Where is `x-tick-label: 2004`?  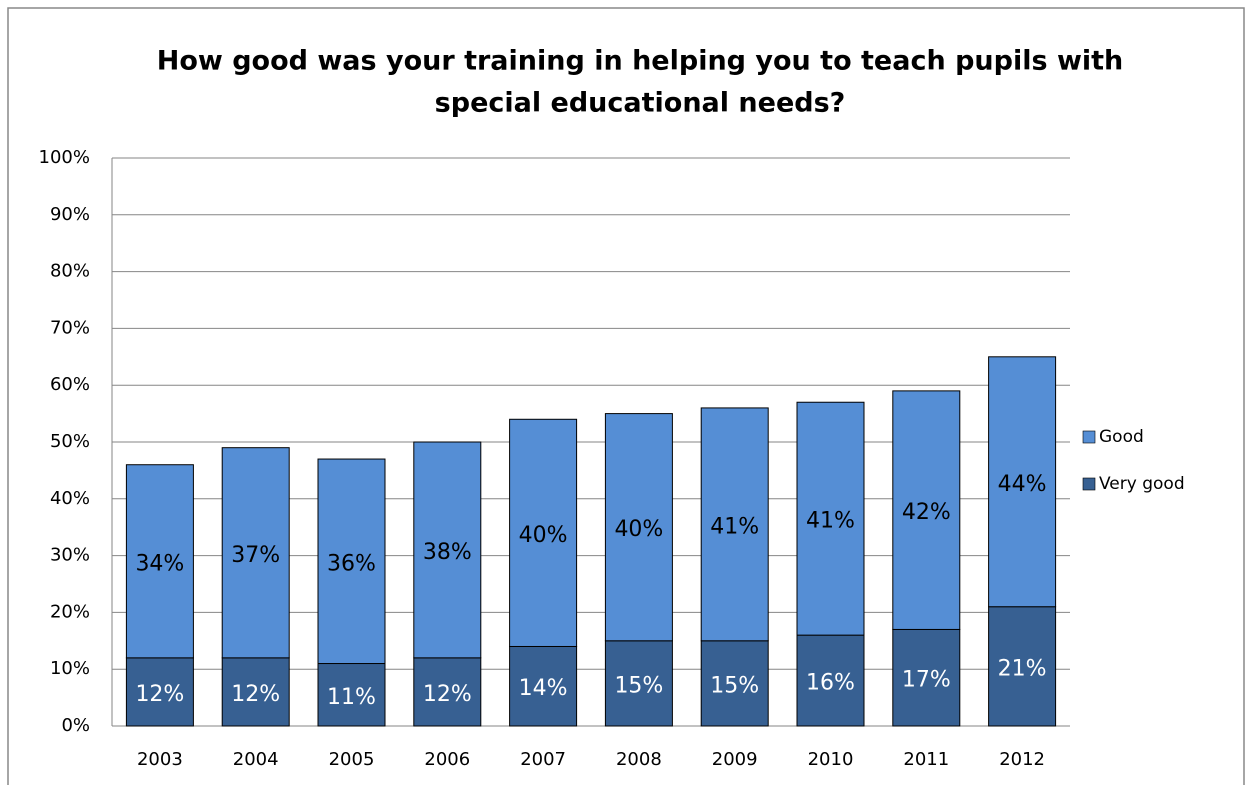
x-tick-label: 2004 is located at coordinates (256, 759).